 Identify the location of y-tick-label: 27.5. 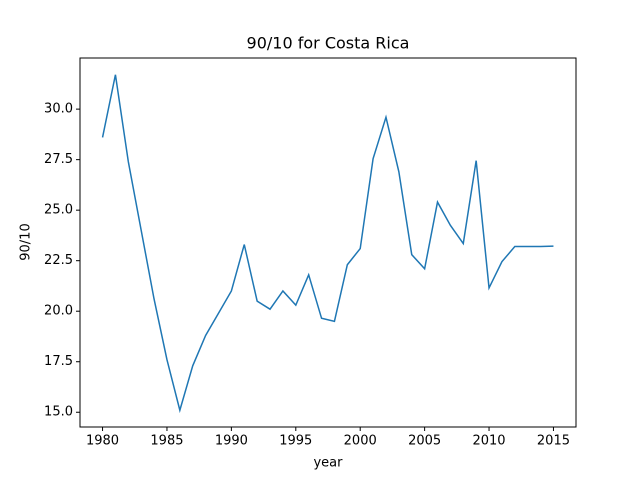
(58, 159).